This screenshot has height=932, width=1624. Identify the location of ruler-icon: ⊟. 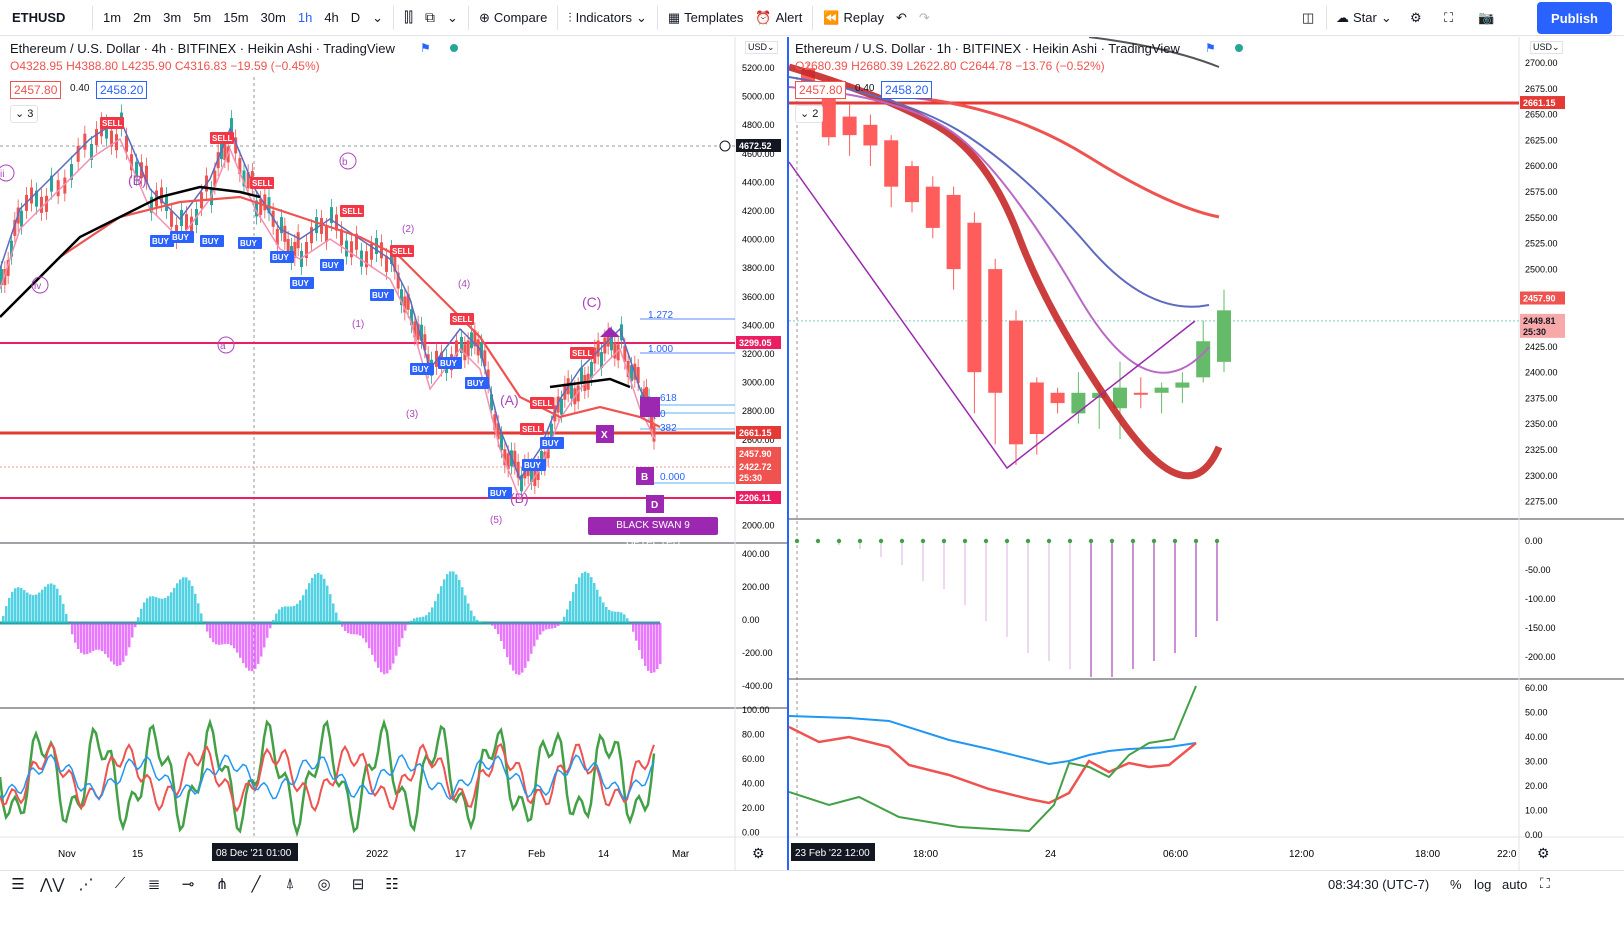
(358, 884).